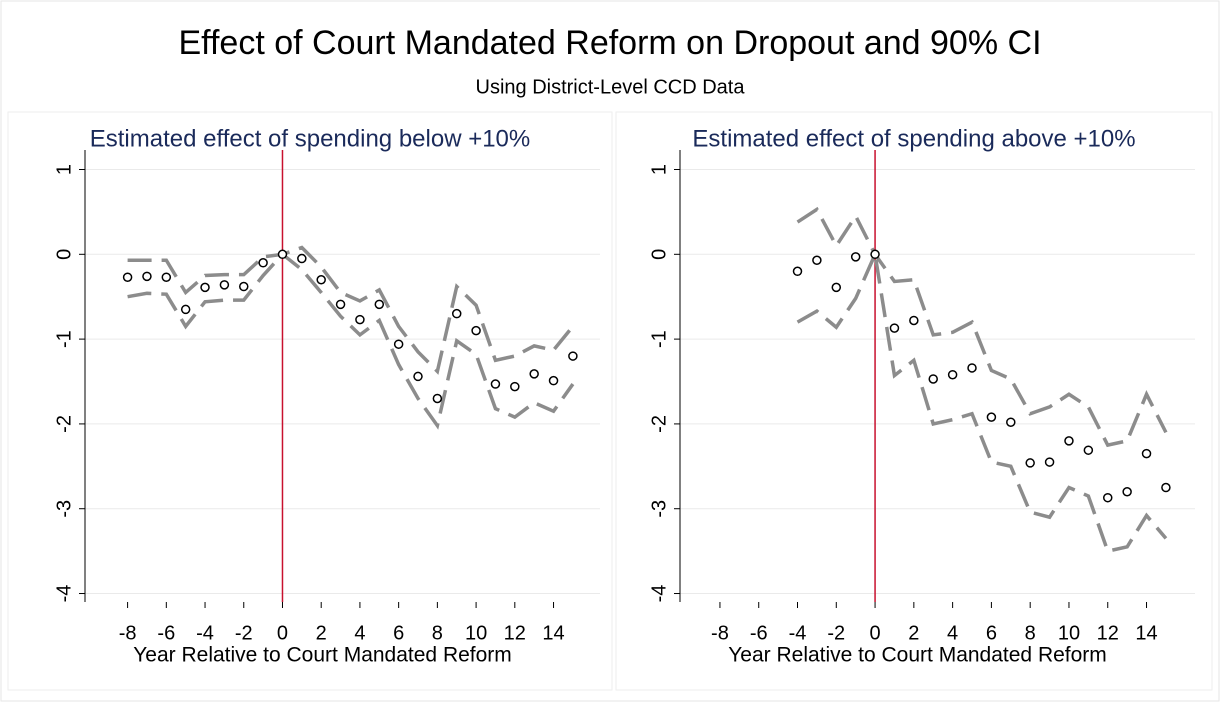 The width and height of the screenshot is (1220, 702). Describe the element at coordinates (310, 138) in the screenshot. I see `panel-title: Estimated effect of spending below +10%` at that location.